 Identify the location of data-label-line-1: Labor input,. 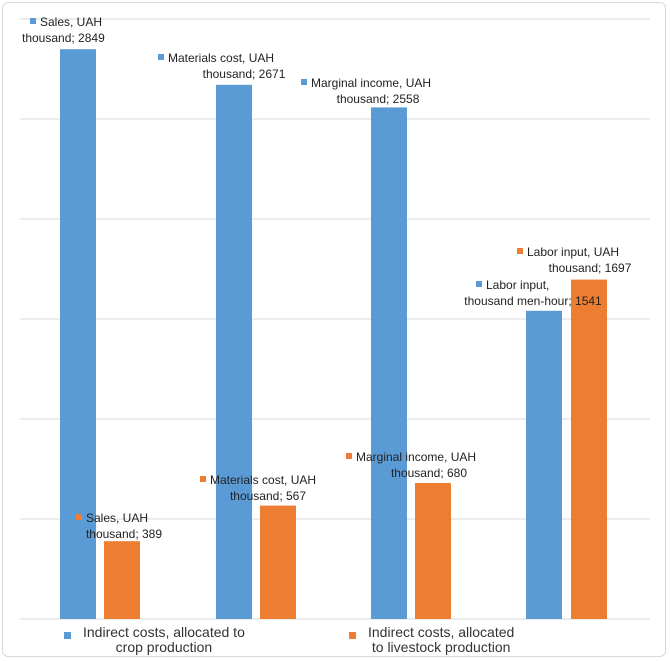
(517, 285).